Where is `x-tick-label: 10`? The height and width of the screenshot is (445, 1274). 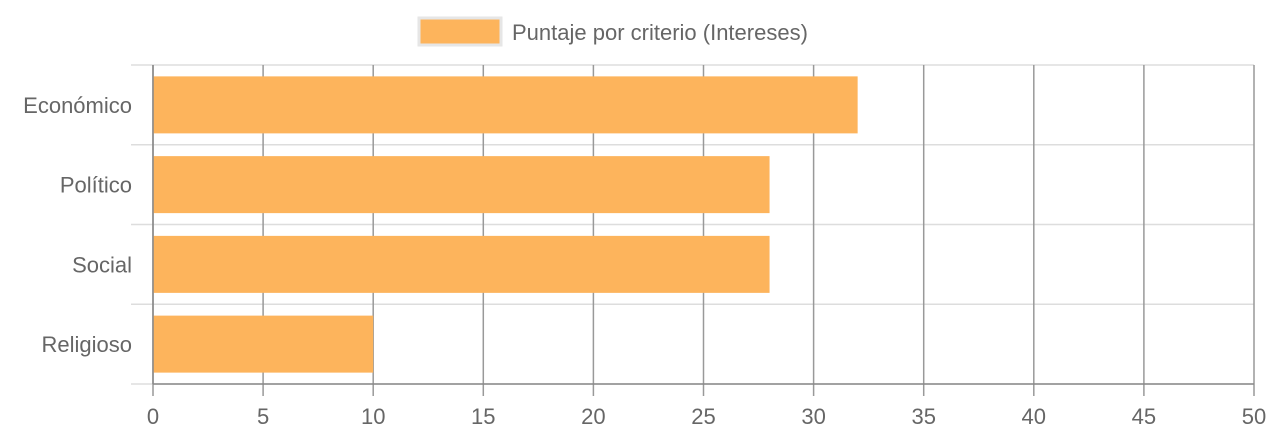
x-tick-label: 10 is located at coordinates (373, 416).